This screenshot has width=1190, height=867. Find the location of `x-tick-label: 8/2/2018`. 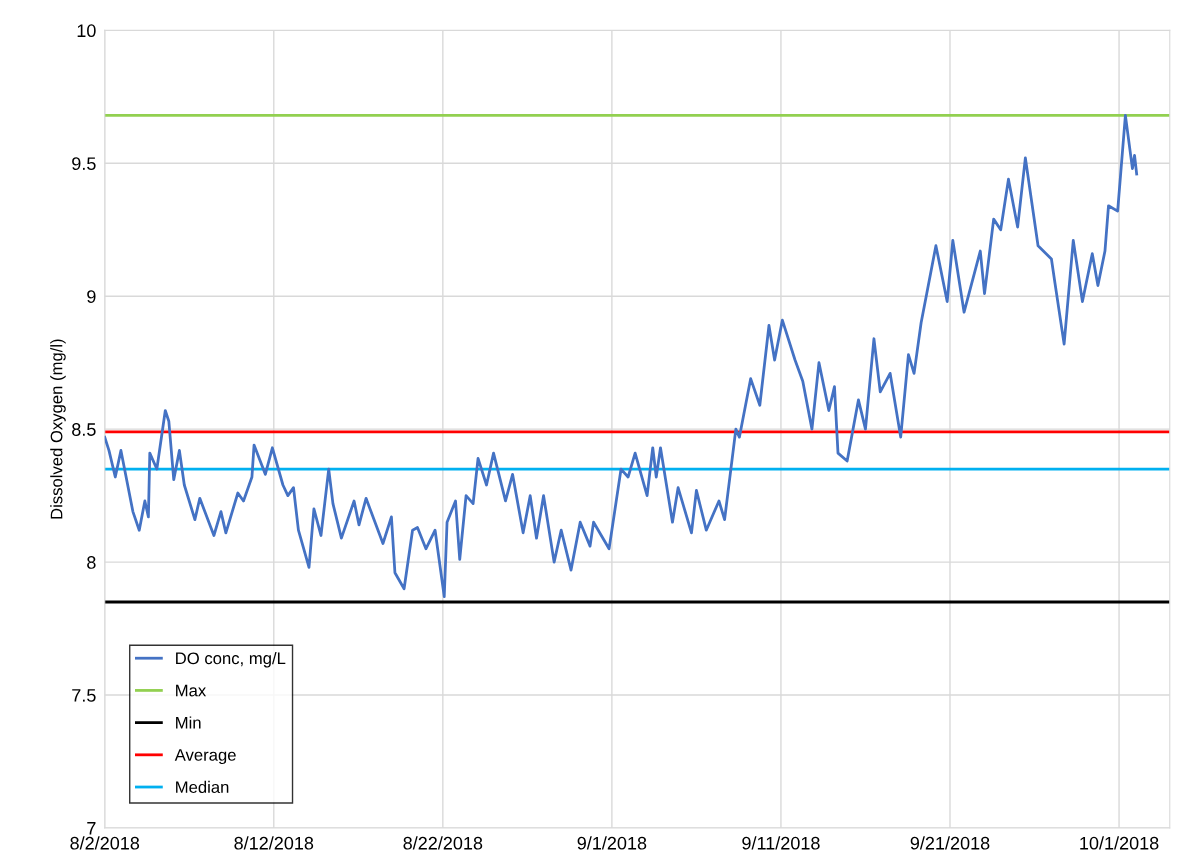

x-tick-label: 8/2/2018 is located at coordinates (105, 843).